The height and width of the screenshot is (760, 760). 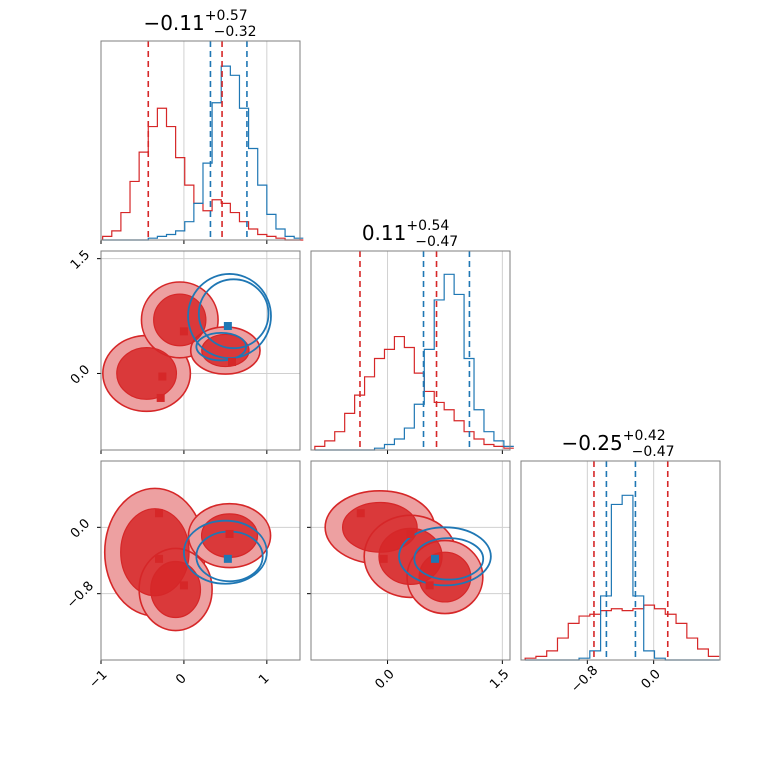 I want to click on panel-p2-vs-p0, so click(x=200, y=560).